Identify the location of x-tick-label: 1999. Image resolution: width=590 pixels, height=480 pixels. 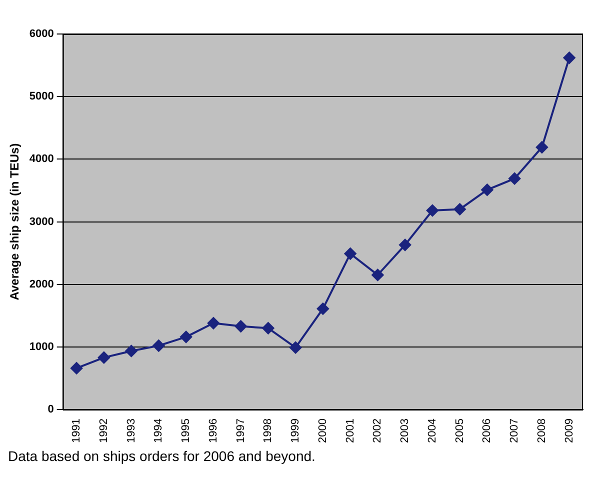
(296, 431).